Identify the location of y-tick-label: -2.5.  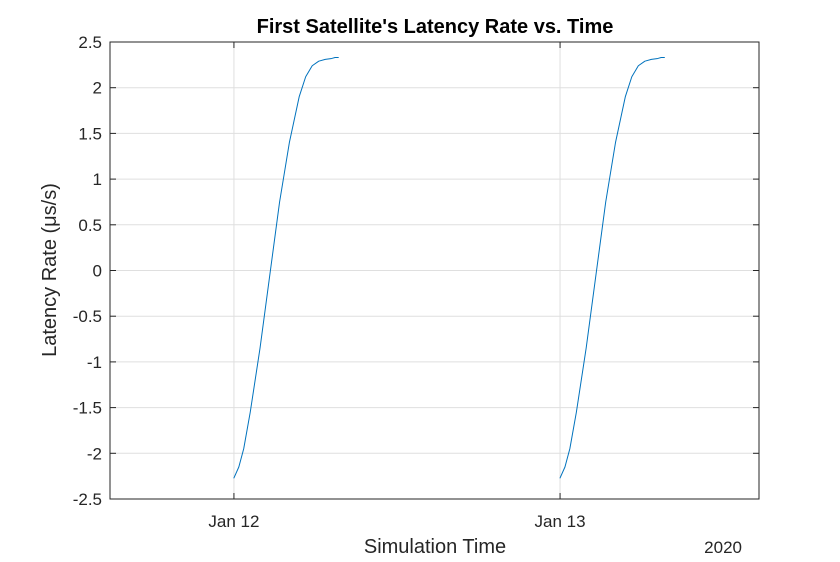
(87, 499).